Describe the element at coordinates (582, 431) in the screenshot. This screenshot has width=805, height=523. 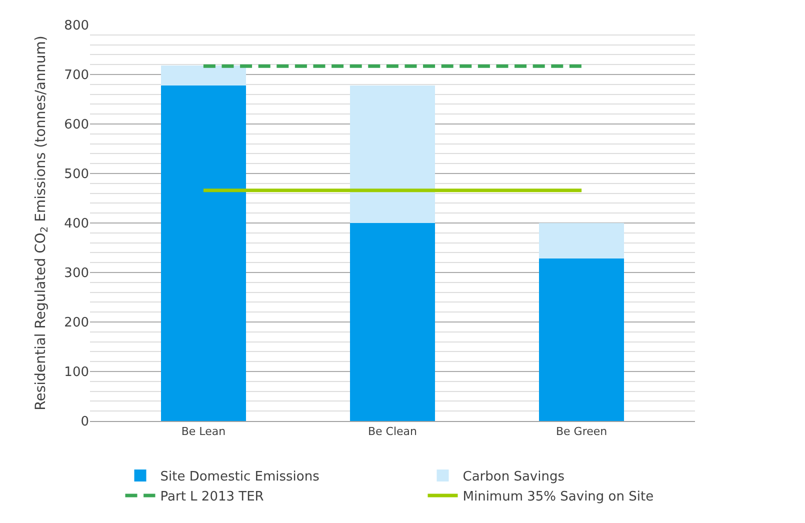
I see `x-tick-label: Be Green` at that location.